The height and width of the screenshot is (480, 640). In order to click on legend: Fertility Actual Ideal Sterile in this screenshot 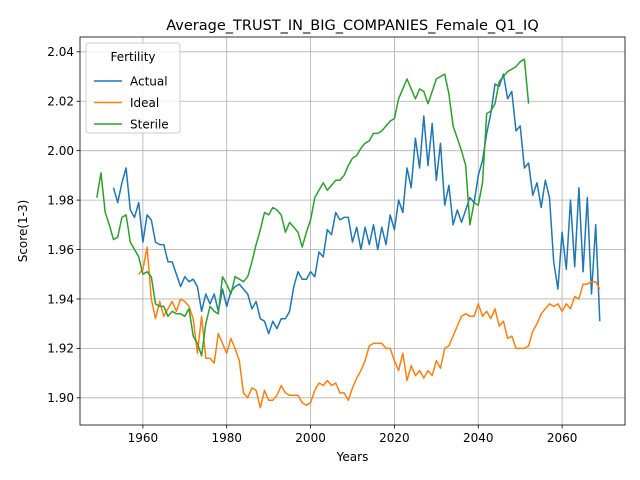, I will do `click(133, 88)`.